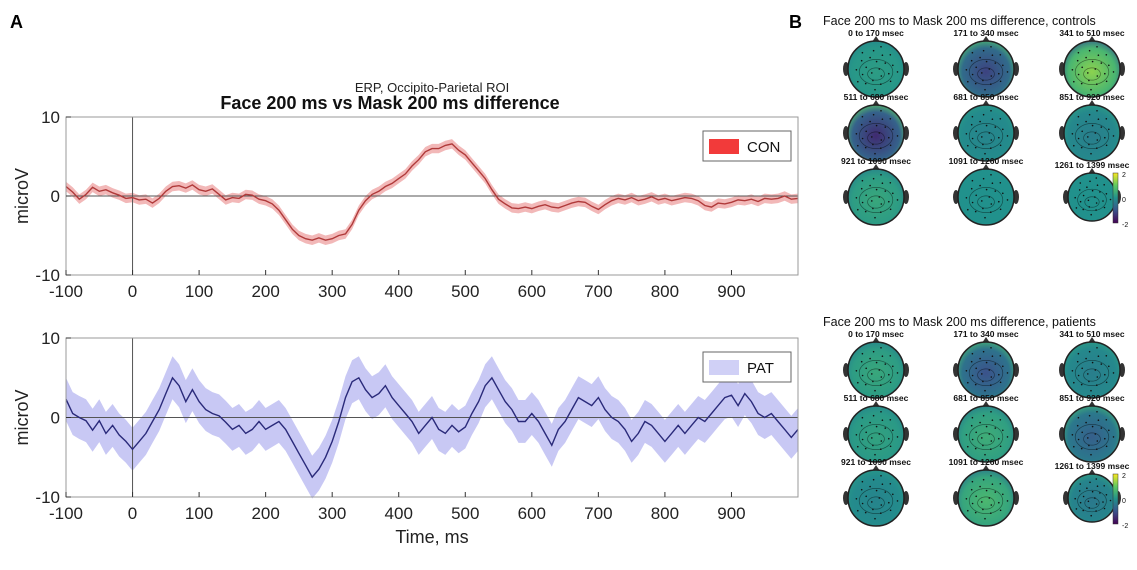  What do you see at coordinates (876, 161) in the screenshot?
I see `topomap-label: 921 to 1090 msec` at bounding box center [876, 161].